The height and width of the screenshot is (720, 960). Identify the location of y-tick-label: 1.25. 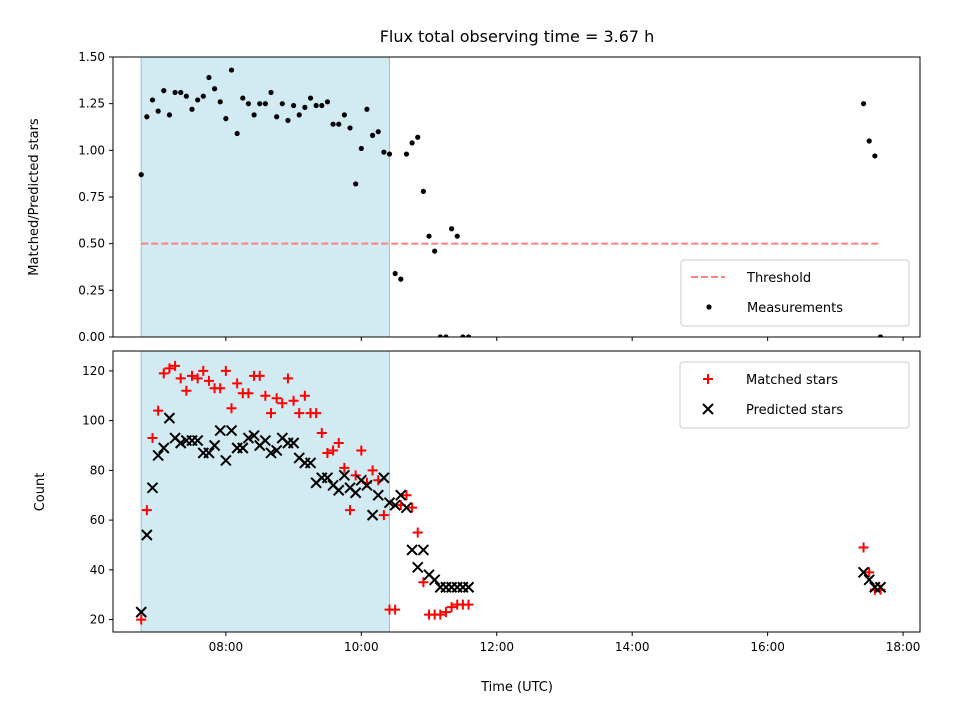
(91, 104).